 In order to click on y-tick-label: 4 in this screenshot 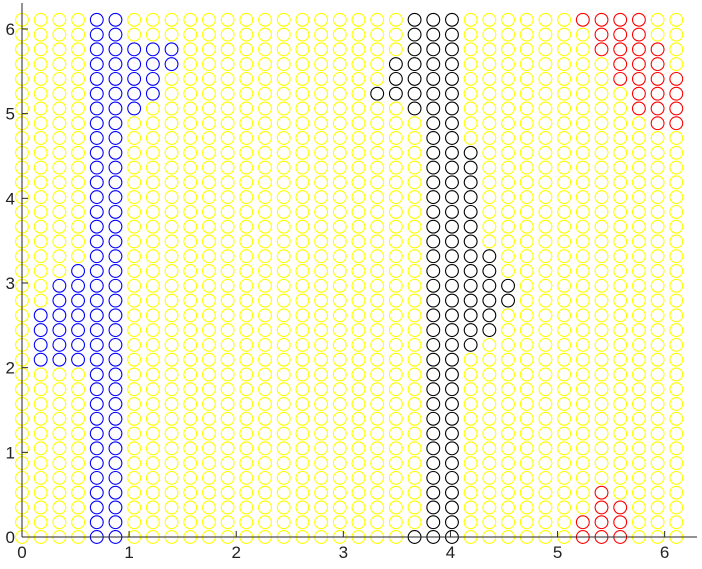, I will do `click(10, 198)`.